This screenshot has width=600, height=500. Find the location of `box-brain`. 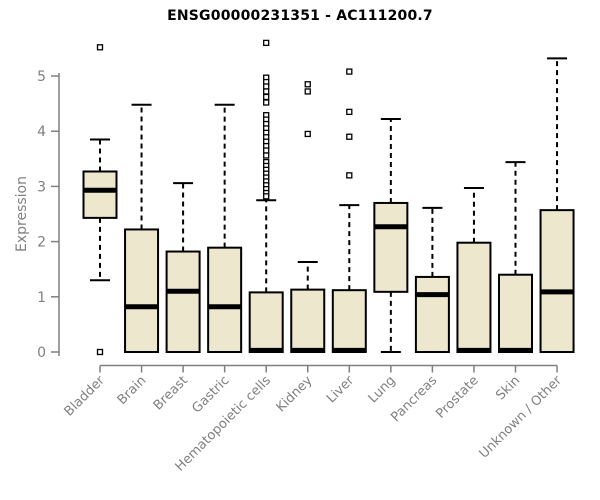

box-brain is located at coordinates (142, 290).